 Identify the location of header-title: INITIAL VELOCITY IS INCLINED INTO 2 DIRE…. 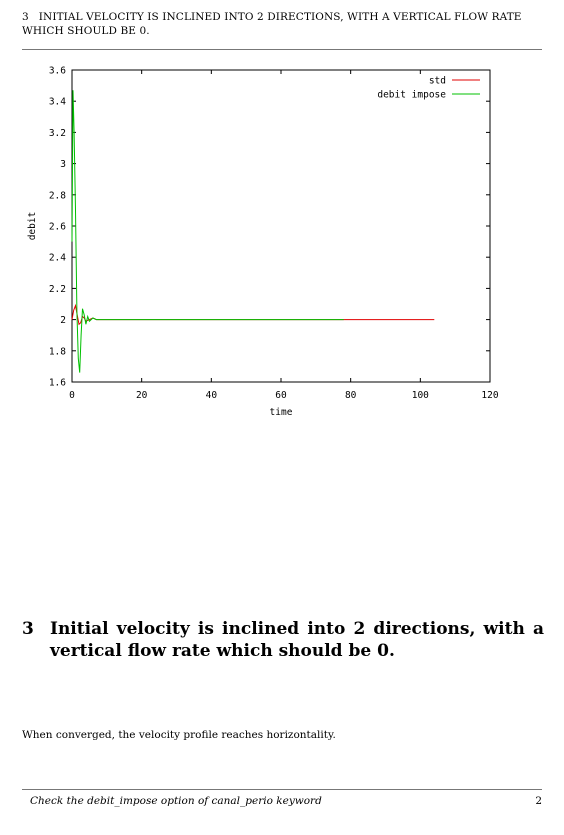
(272, 24).